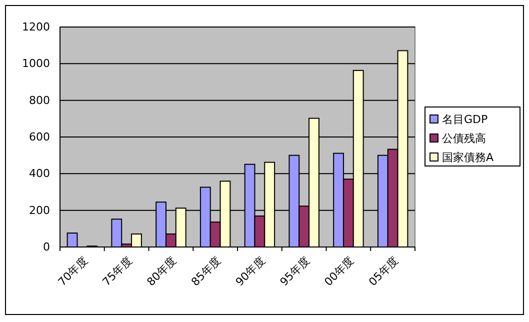  I want to click on y-tick-label: 200, so click(39, 210).